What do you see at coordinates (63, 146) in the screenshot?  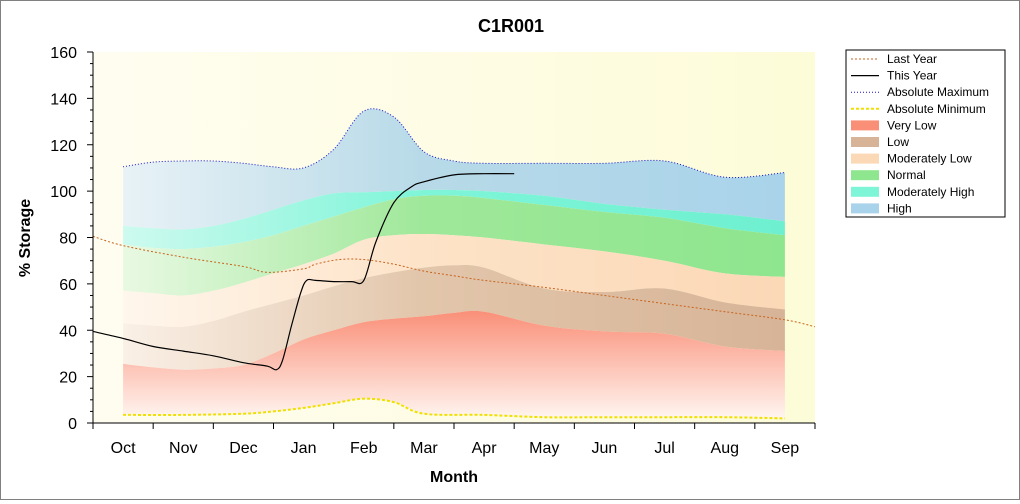 I see `y-tick-label: 120` at bounding box center [63, 146].